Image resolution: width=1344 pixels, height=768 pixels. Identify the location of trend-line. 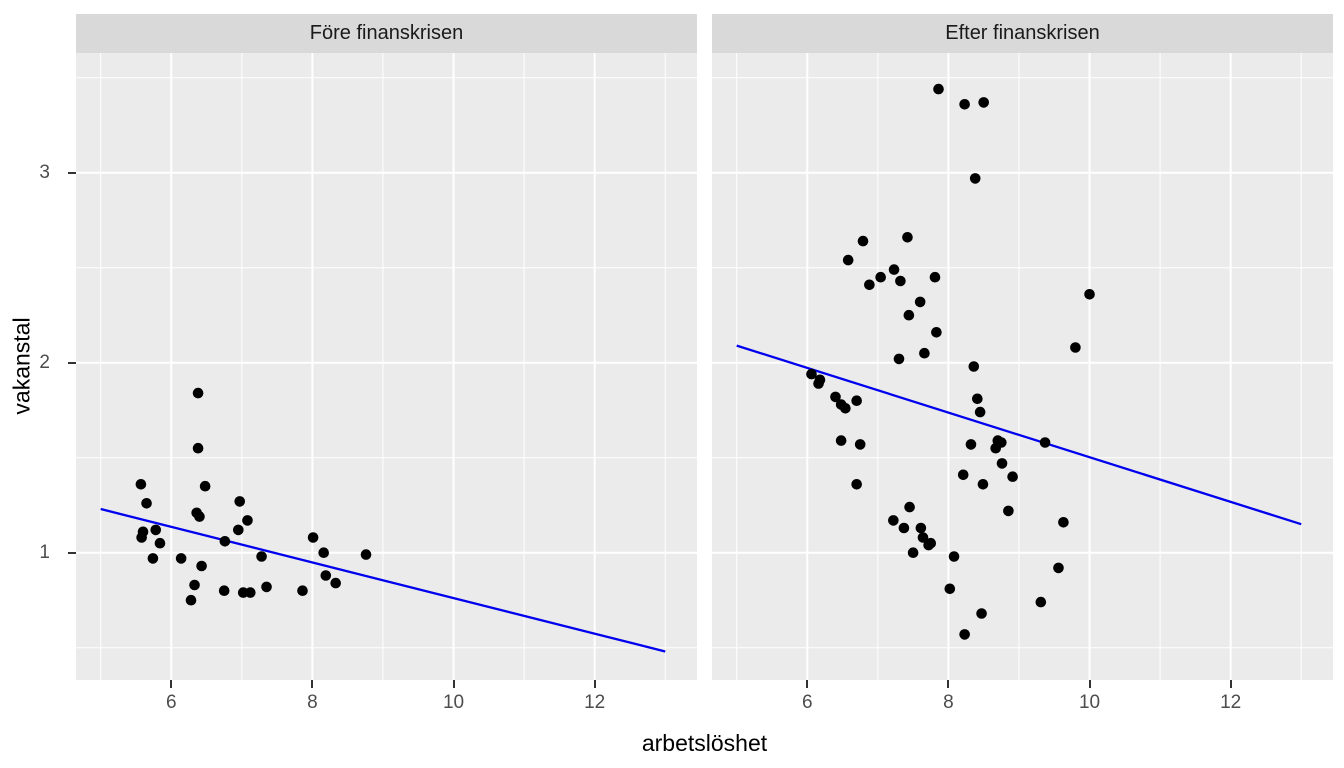
(383, 580).